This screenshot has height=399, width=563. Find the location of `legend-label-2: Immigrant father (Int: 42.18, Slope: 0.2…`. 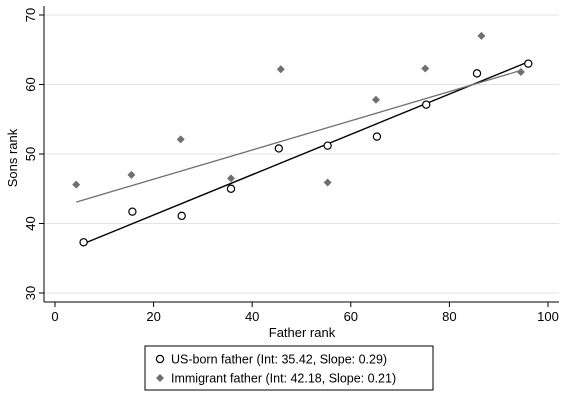

legend-label-2: Immigrant father (Int: 42.18, Slope: 0.2… is located at coordinates (283, 379).